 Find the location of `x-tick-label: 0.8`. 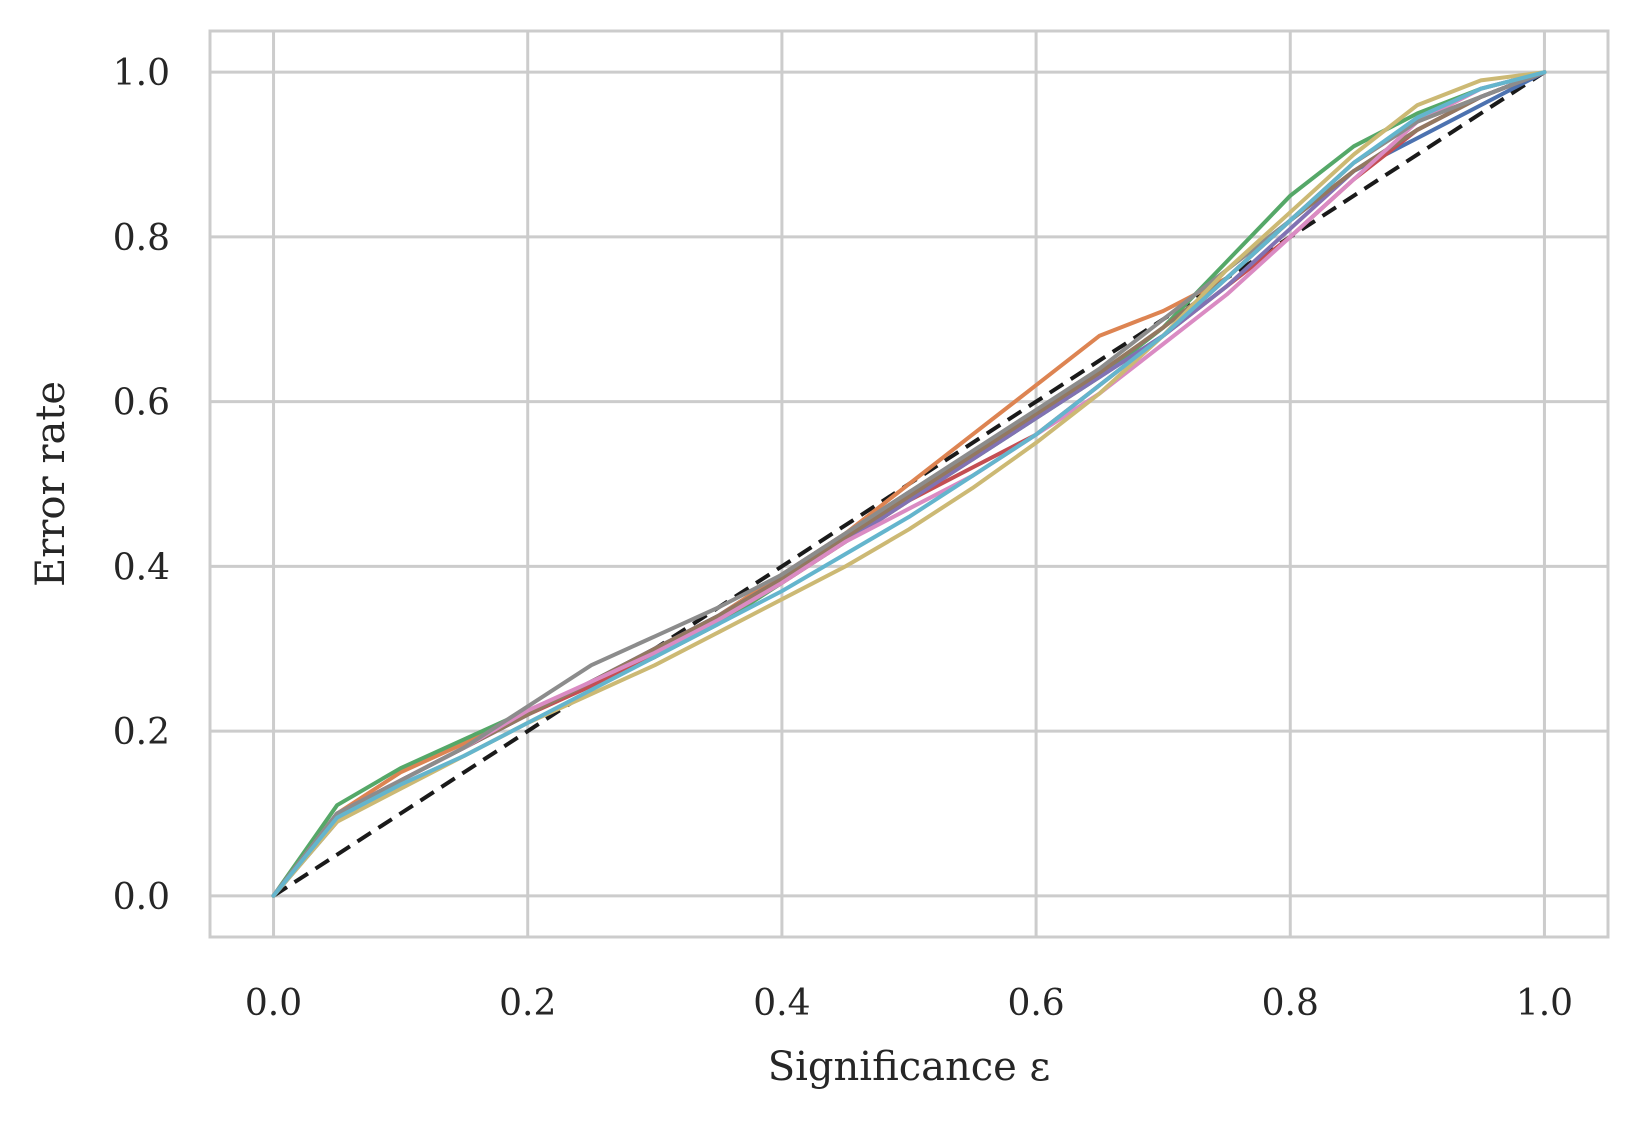

x-tick-label: 0.8 is located at coordinates (1290, 1003).